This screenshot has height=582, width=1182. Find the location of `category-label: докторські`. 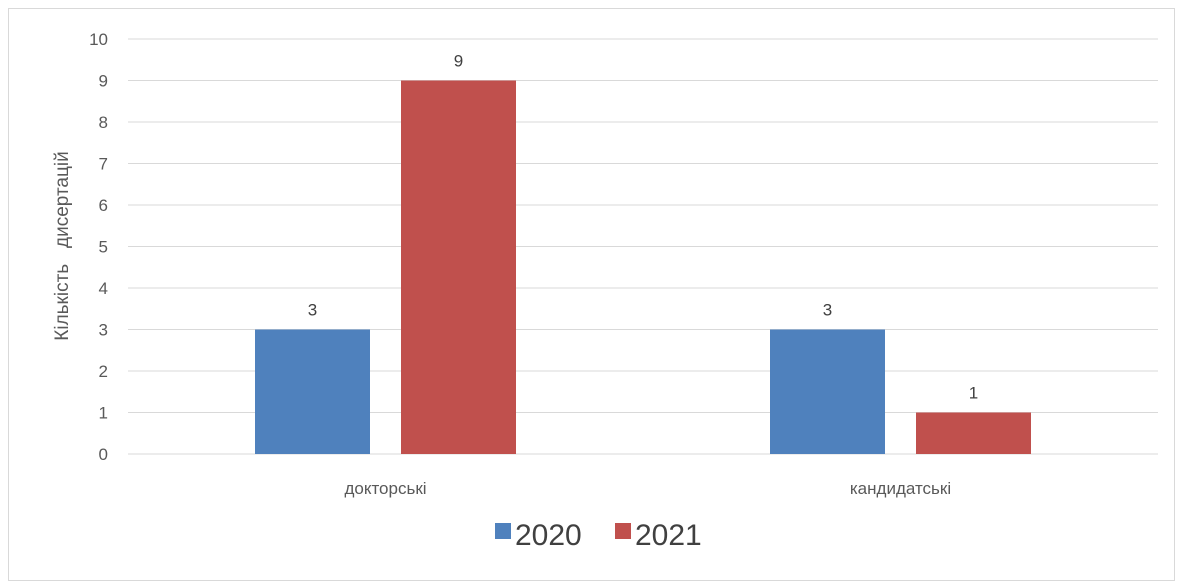

category-label: докторські is located at coordinates (385, 488).